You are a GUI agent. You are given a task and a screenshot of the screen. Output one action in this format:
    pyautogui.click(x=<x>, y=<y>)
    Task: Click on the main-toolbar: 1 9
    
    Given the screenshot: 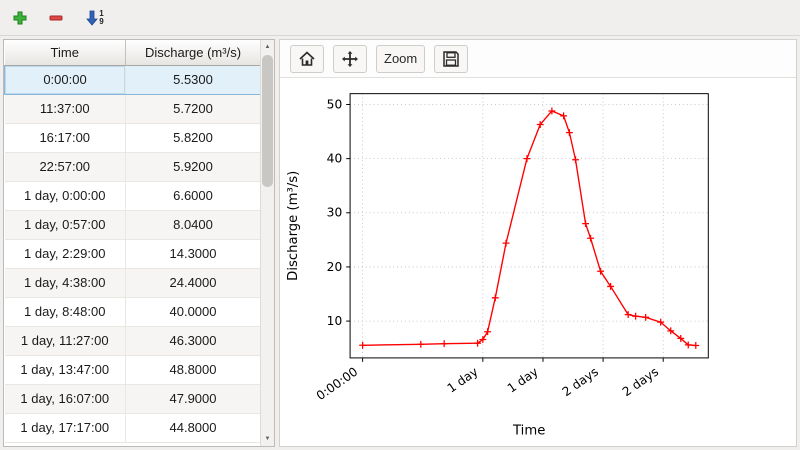 What is the action you would take?
    pyautogui.click(x=400, y=18)
    